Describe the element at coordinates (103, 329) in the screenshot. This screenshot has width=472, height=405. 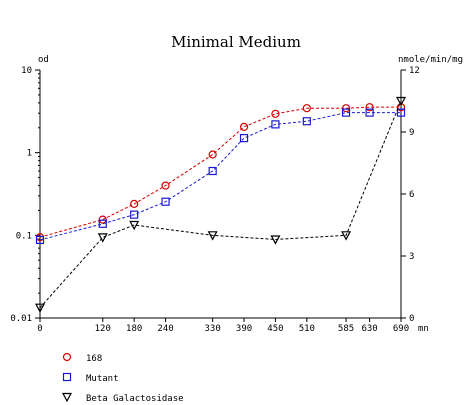
I see `x-tick-label: 120` at that location.